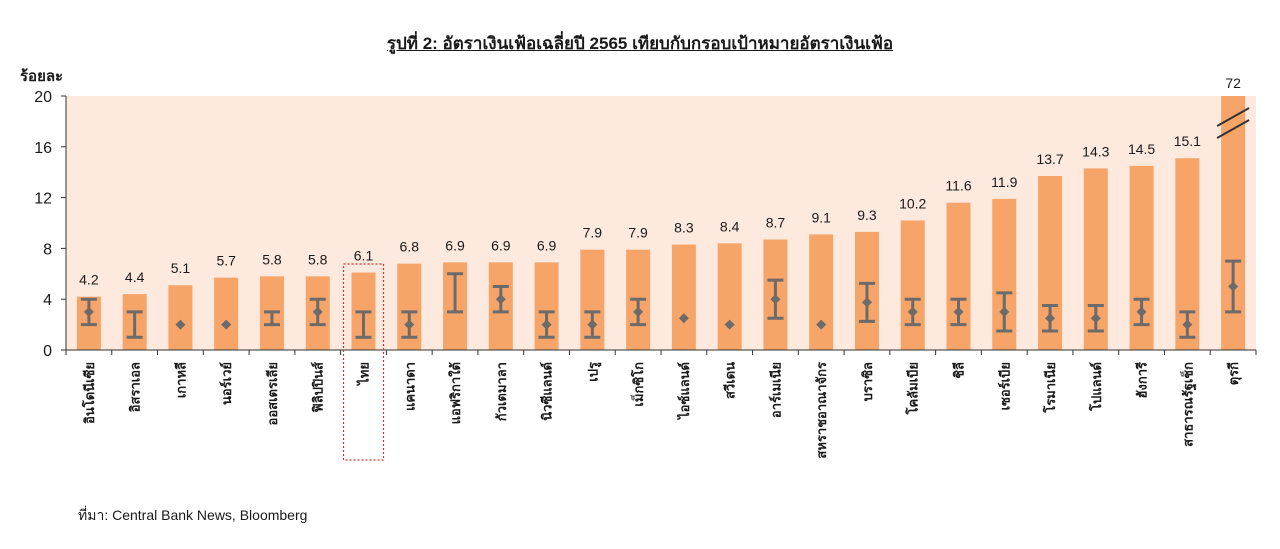 The image size is (1280, 549). Describe the element at coordinates (410, 247) in the screenshot. I see `data-label-8: 6.8` at that location.